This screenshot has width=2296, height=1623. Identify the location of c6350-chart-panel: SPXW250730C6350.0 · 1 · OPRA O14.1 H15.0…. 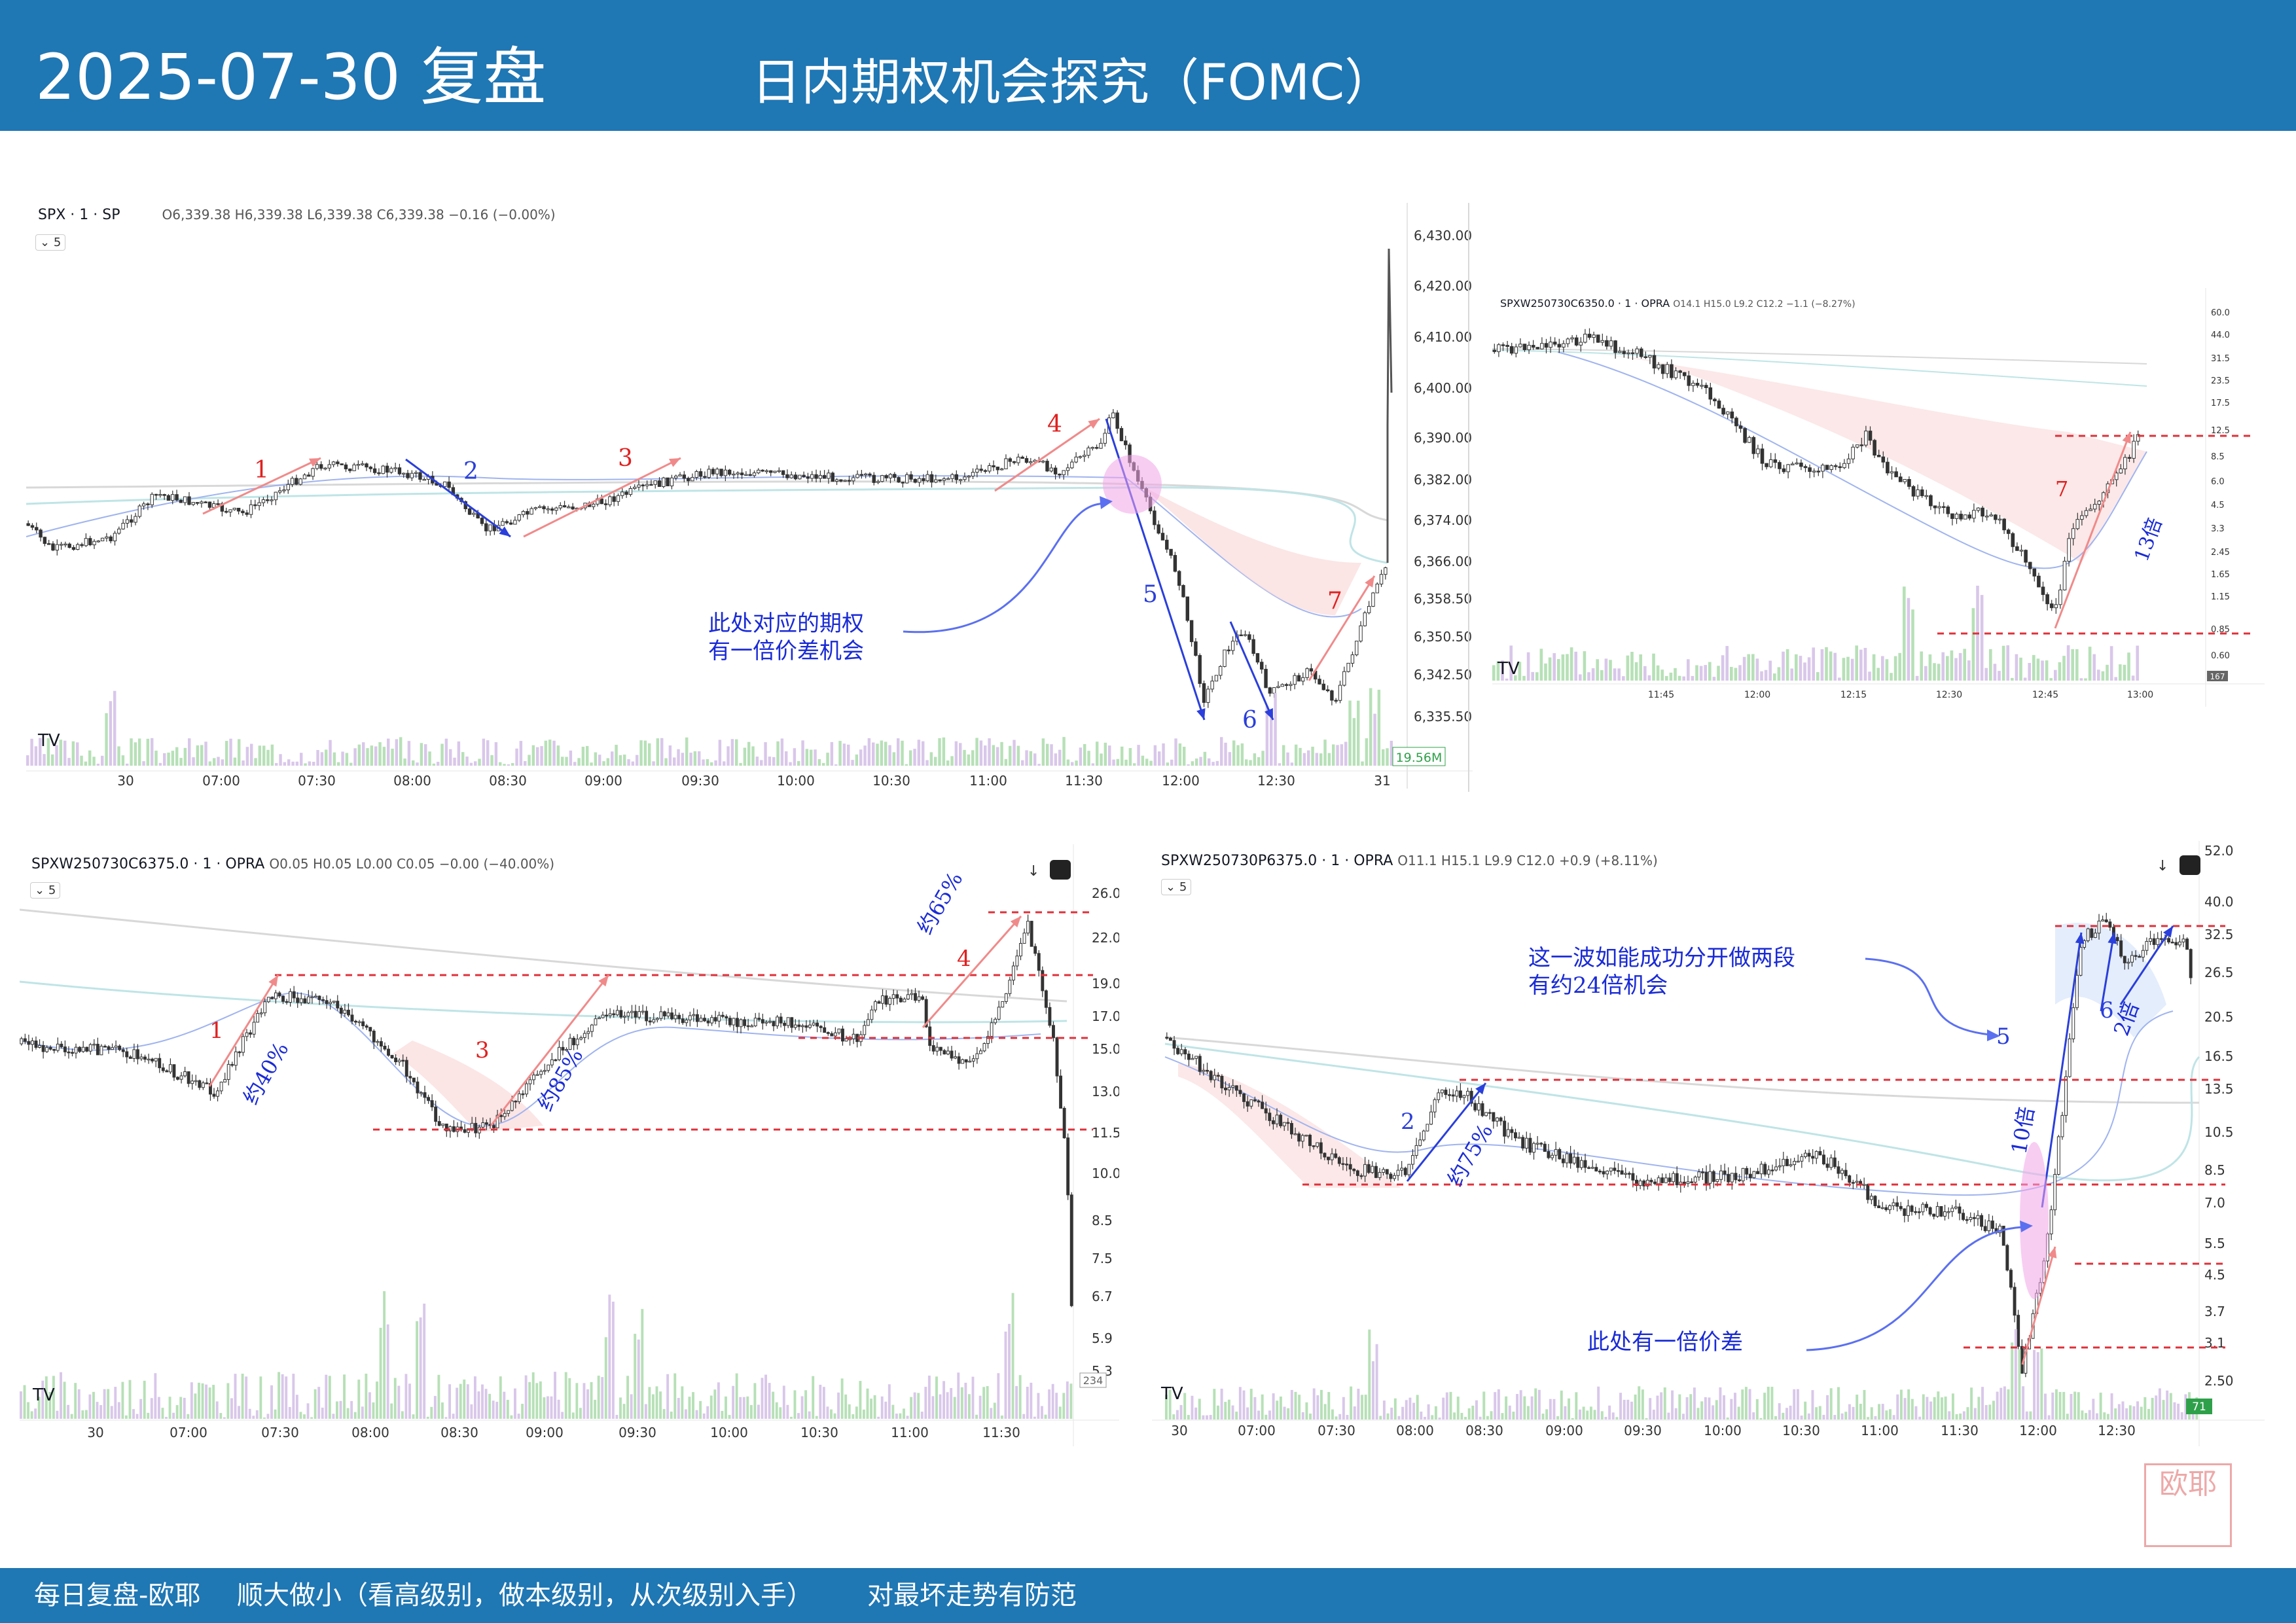
(1878, 497).